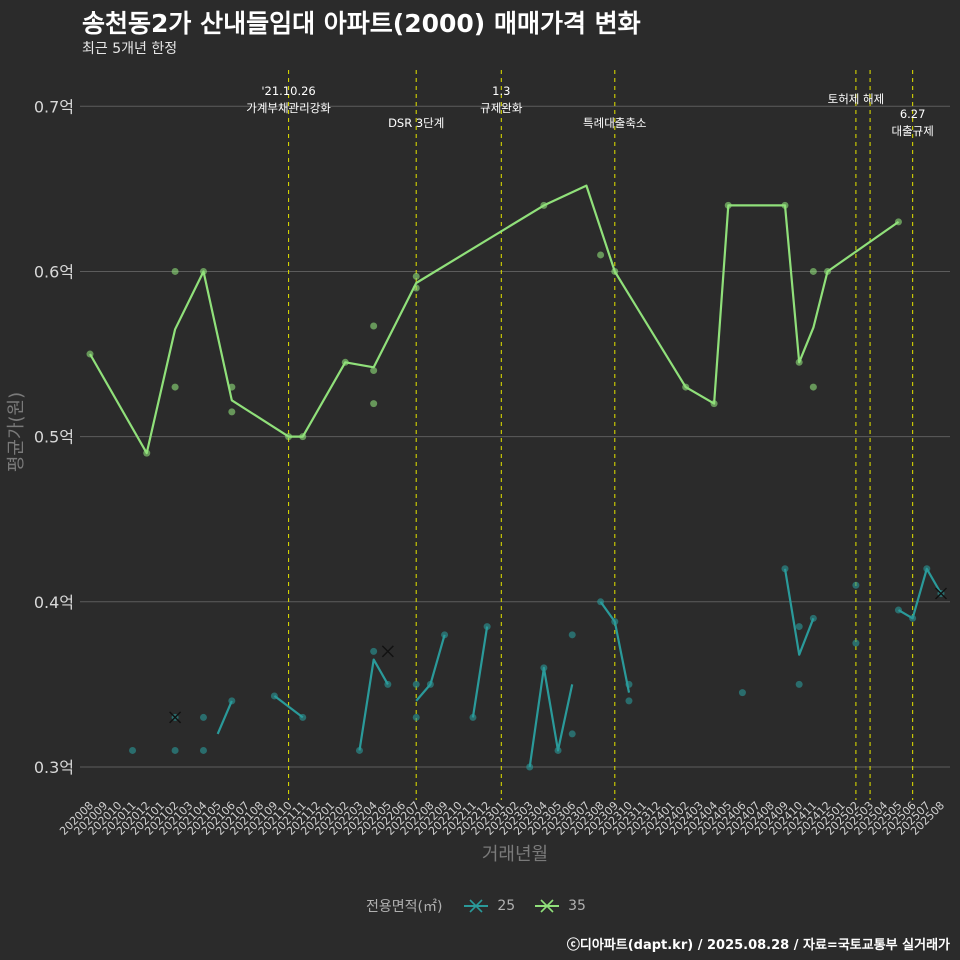  Describe the element at coordinates (515, 854) in the screenshot. I see `x-axis-title: 거래년월` at that location.